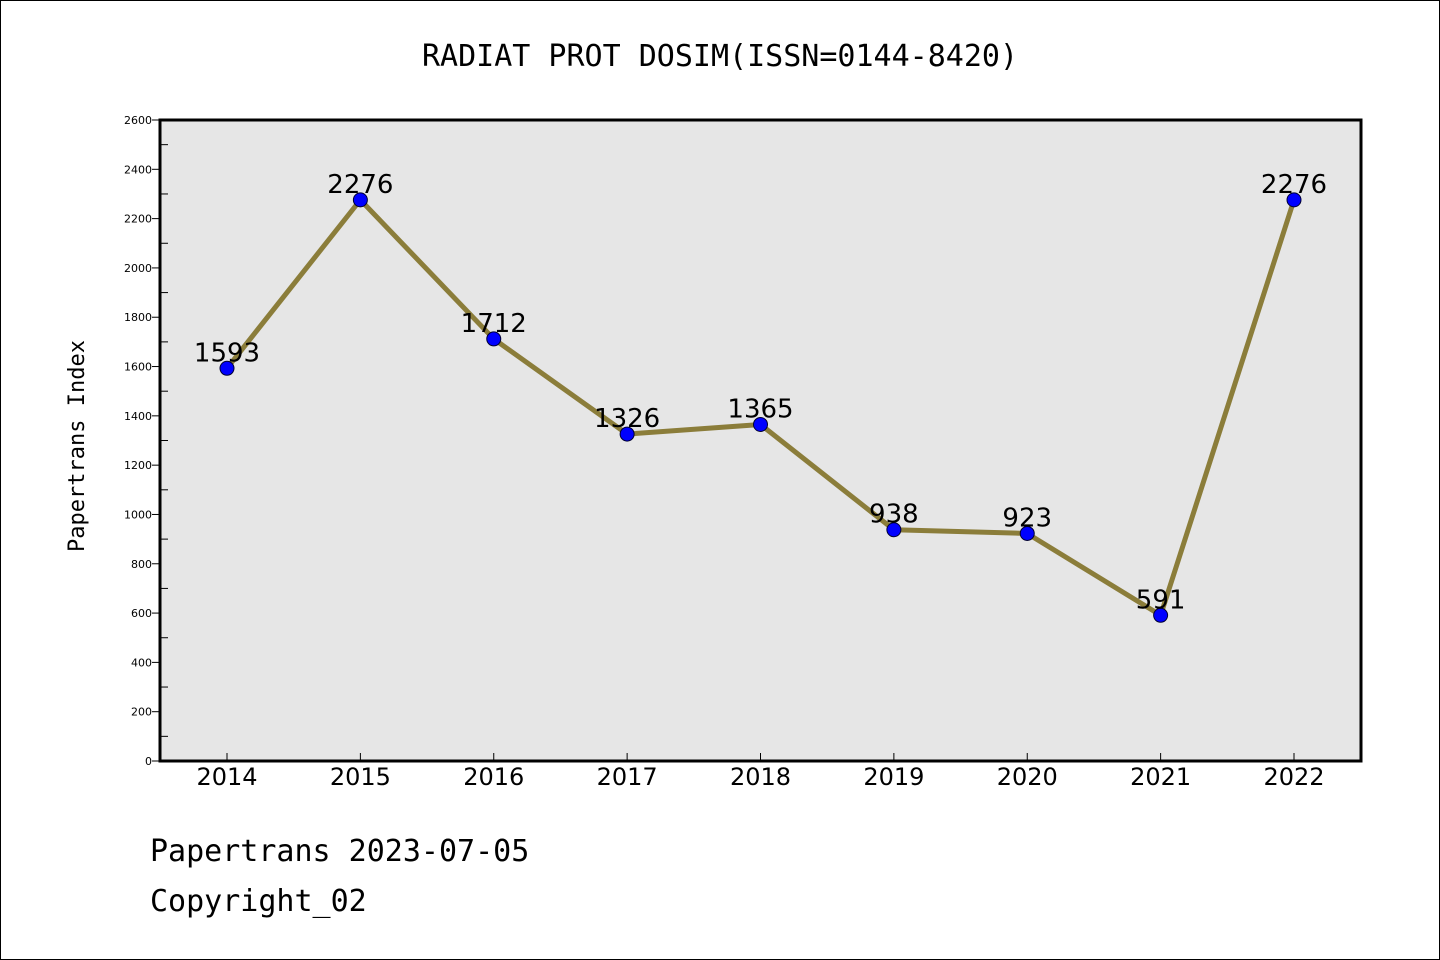 This screenshot has height=960, width=1440. What do you see at coordinates (493, 777) in the screenshot?
I see `x-tick-label: 2016` at bounding box center [493, 777].